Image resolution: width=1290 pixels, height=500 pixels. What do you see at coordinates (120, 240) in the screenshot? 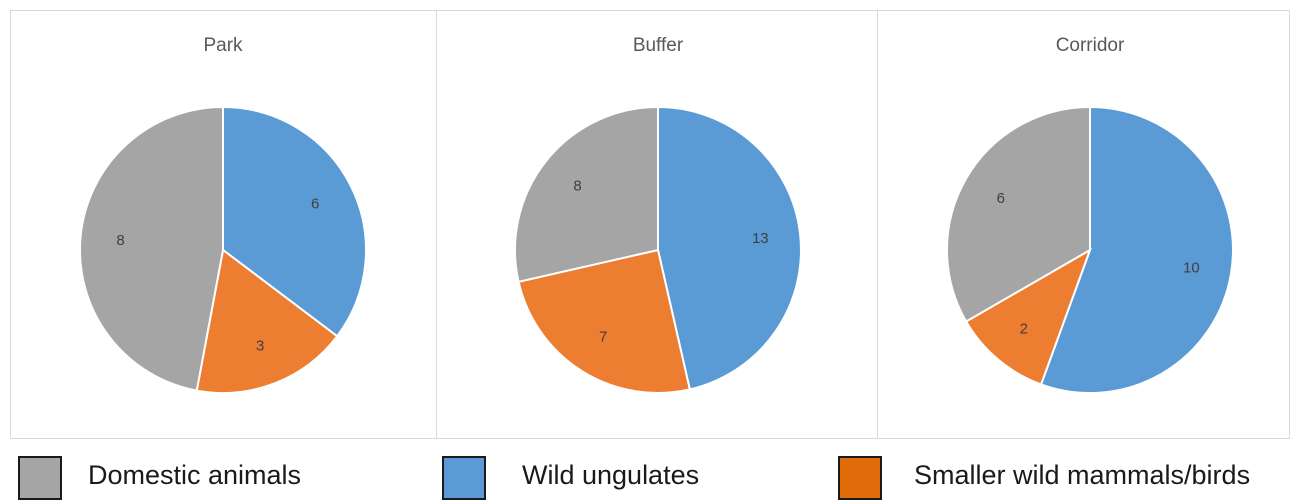
I see `park-label-domestic-animals: 8` at bounding box center [120, 240].